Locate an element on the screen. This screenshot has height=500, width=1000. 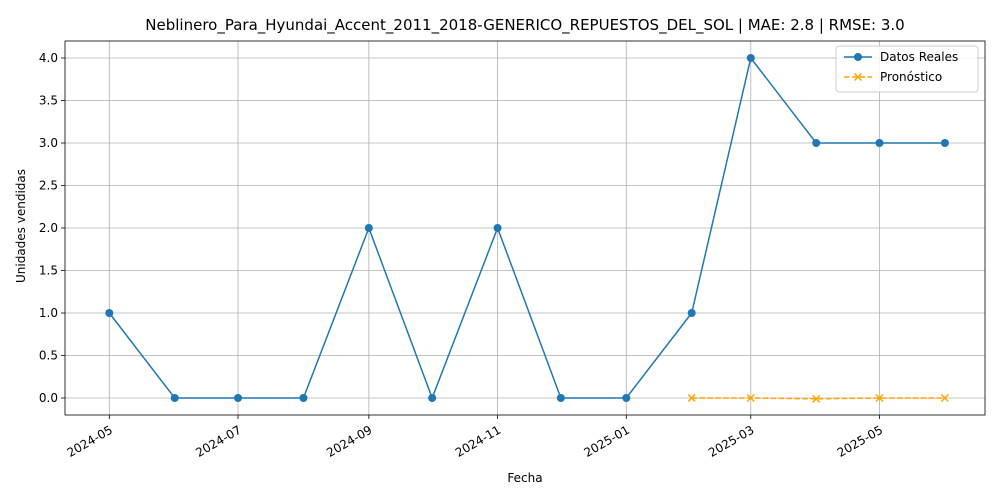
y-tick-label: 3.0 is located at coordinates (48, 143).